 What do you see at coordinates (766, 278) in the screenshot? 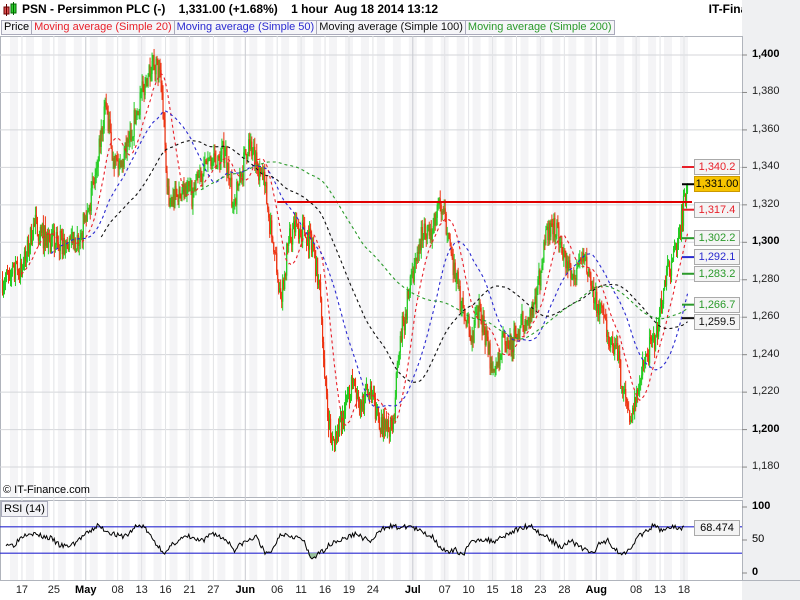
I see `y-tick-label: 1,280` at bounding box center [766, 278].